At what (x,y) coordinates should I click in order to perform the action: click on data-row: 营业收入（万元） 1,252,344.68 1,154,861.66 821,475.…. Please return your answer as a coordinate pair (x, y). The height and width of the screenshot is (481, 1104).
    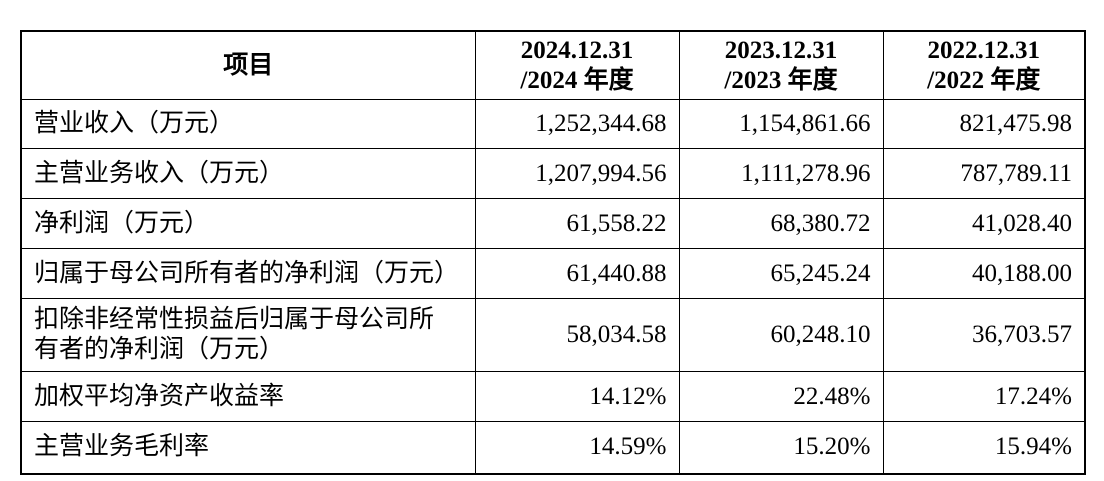
    Looking at the image, I should click on (553, 124).